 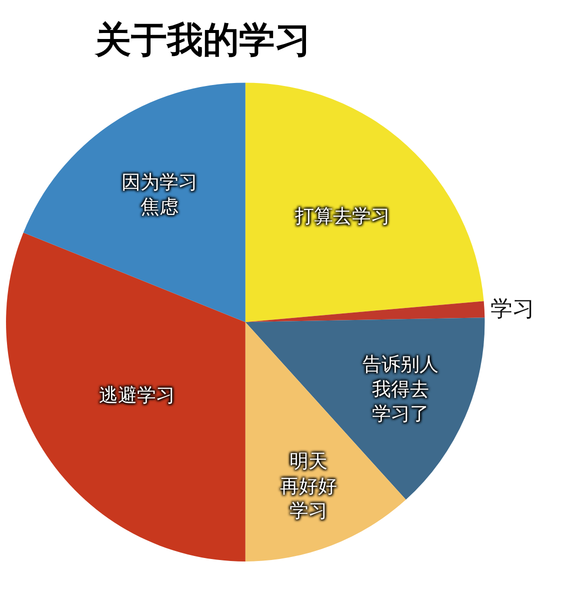 I want to click on slice-label: 告诉别人我得去学习了, so click(x=400, y=390).